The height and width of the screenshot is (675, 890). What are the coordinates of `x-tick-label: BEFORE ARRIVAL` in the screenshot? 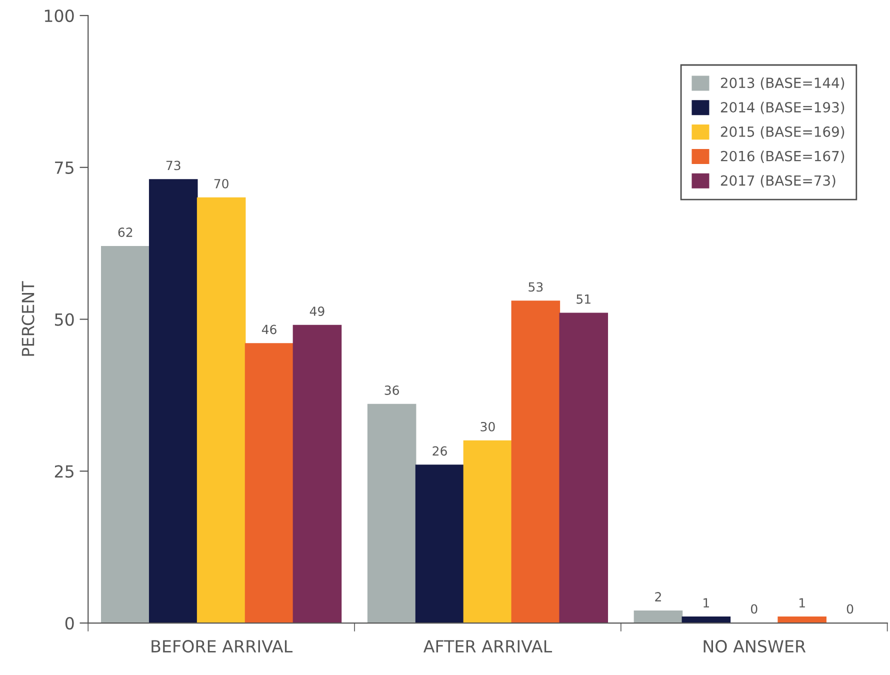 It's located at (222, 646).